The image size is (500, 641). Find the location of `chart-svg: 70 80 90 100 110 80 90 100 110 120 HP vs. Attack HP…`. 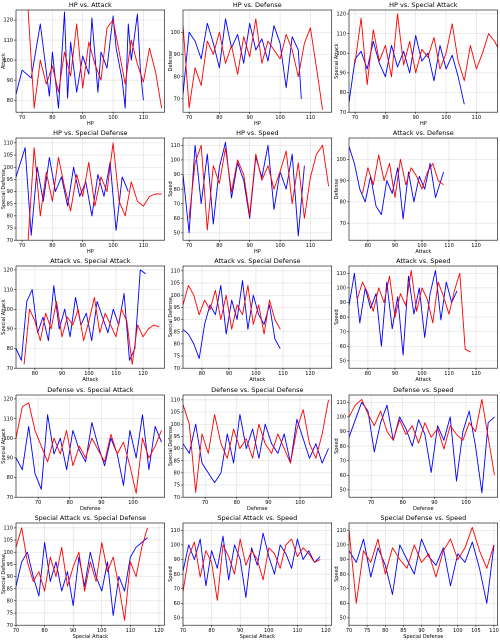

chart-svg: 70 80 90 100 110 80 90 100 110 120 HP vs. Attack HP… is located at coordinates (83, 64).